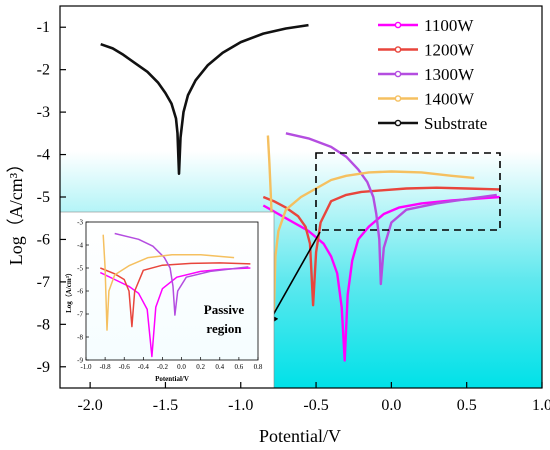 This screenshot has width=550, height=450. Describe the element at coordinates (43, 324) in the screenshot. I see `y-tick-label: -8` at that location.